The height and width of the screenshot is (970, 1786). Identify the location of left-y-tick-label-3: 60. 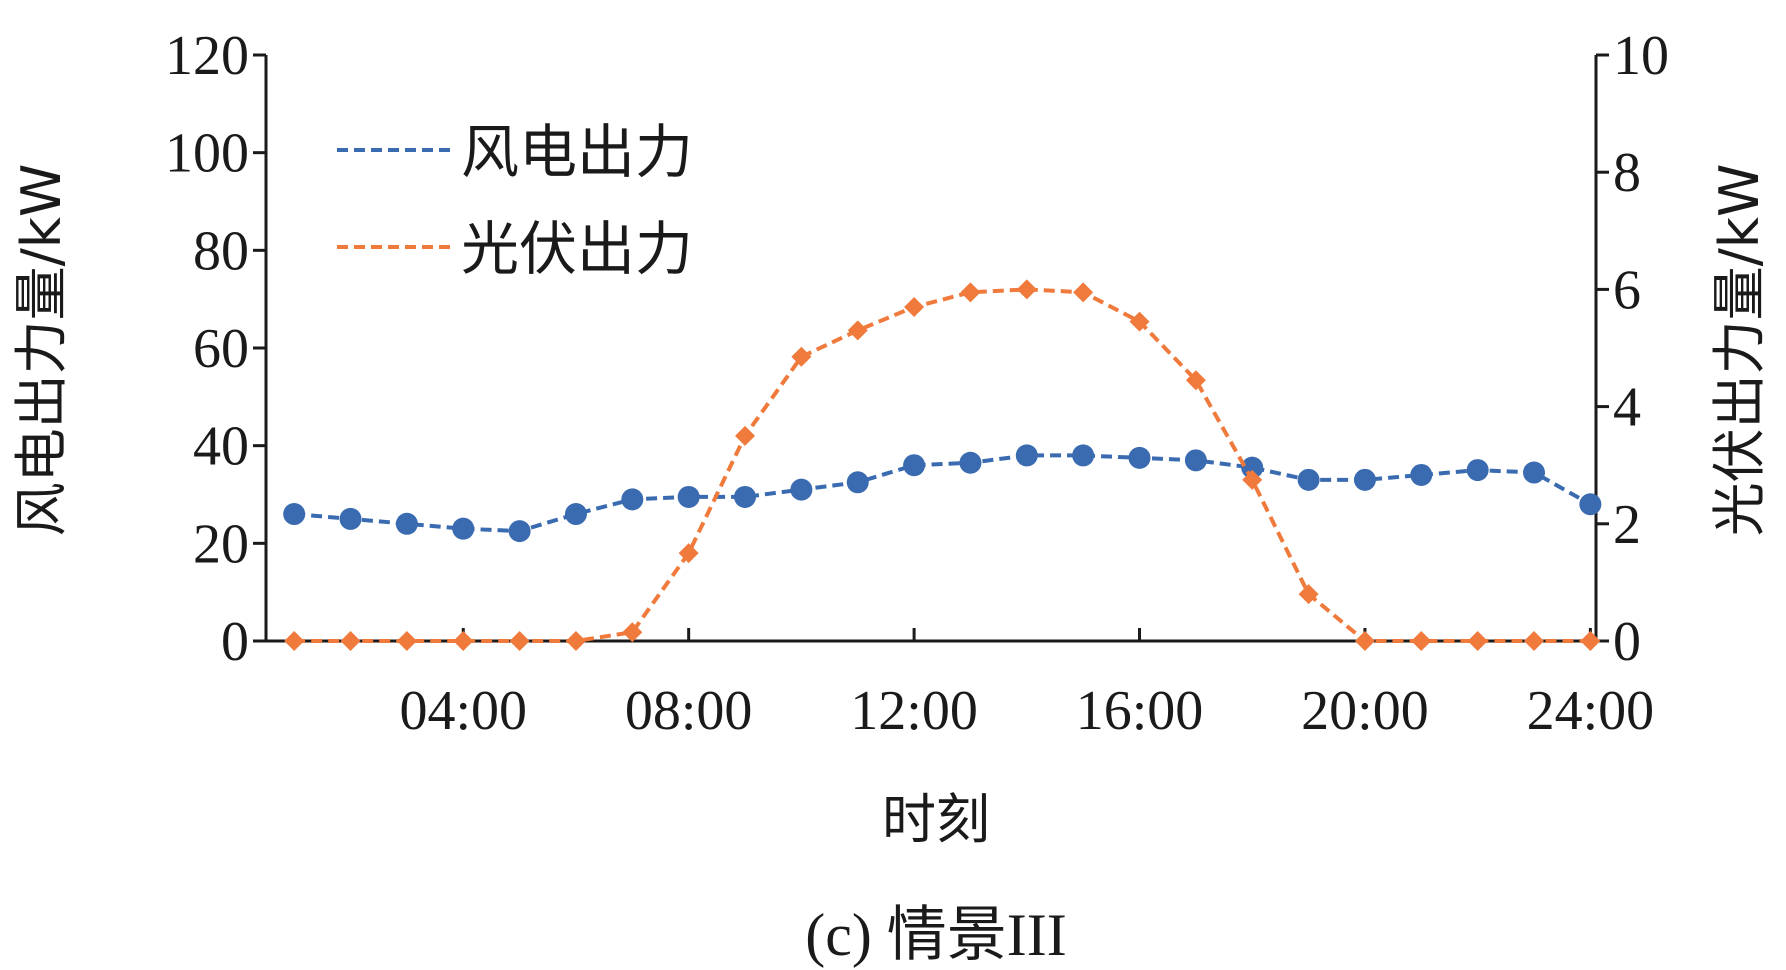
(221, 349).